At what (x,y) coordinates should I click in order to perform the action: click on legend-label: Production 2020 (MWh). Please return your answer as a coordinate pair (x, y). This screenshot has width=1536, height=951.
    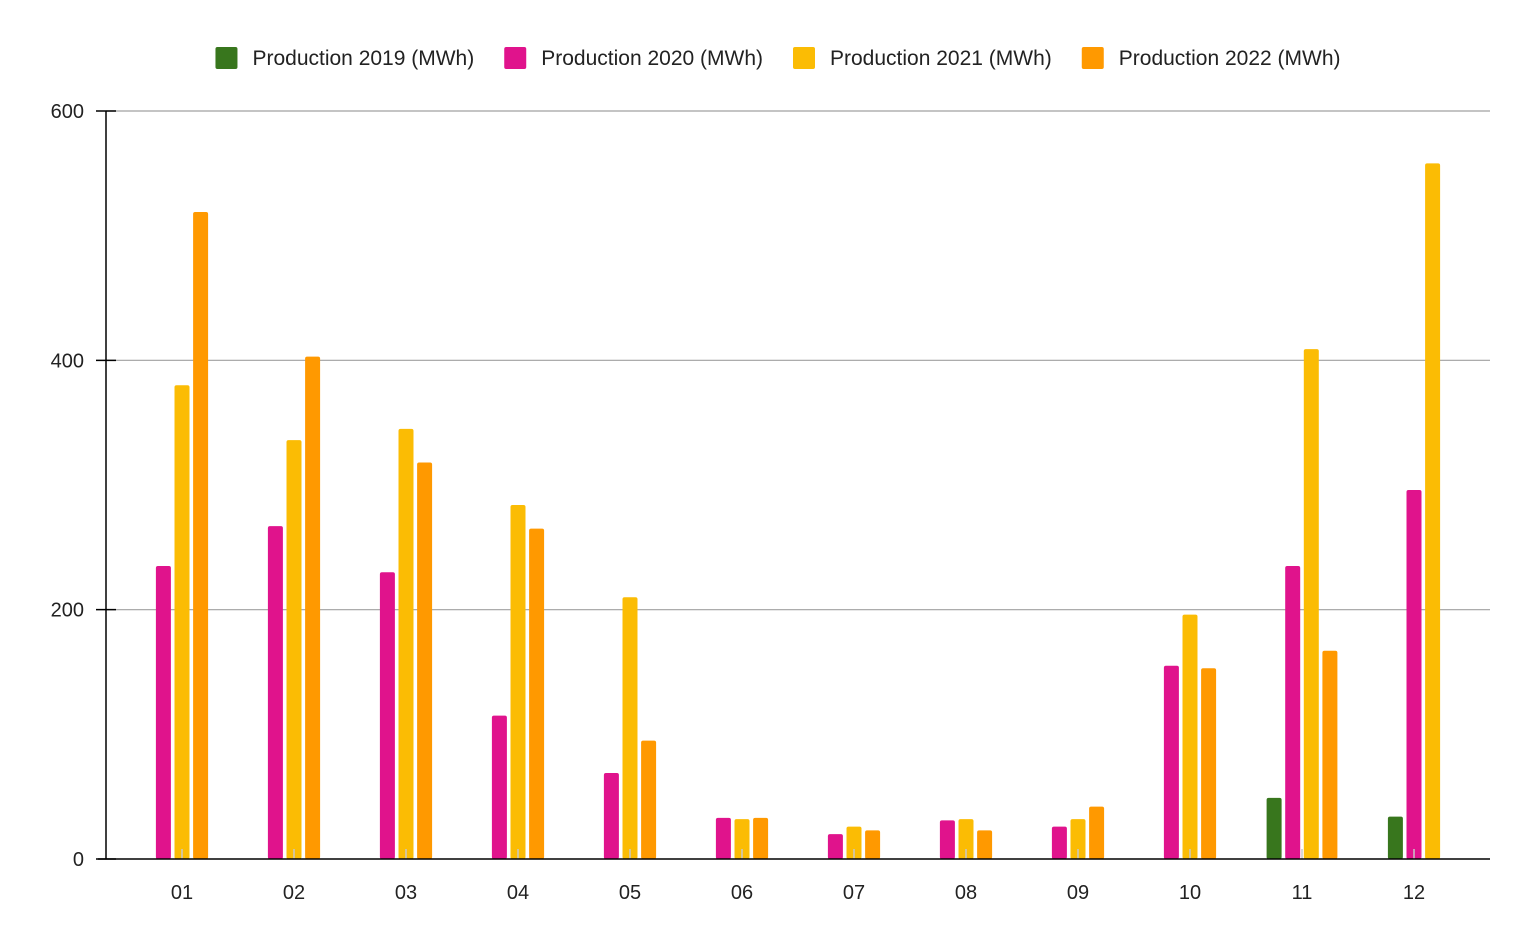
    Looking at the image, I should click on (652, 58).